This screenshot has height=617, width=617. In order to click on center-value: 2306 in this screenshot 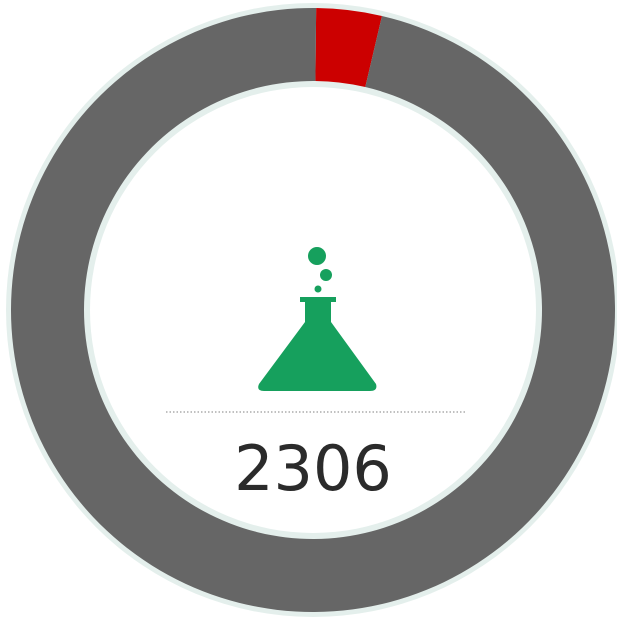, I will do `click(313, 468)`.